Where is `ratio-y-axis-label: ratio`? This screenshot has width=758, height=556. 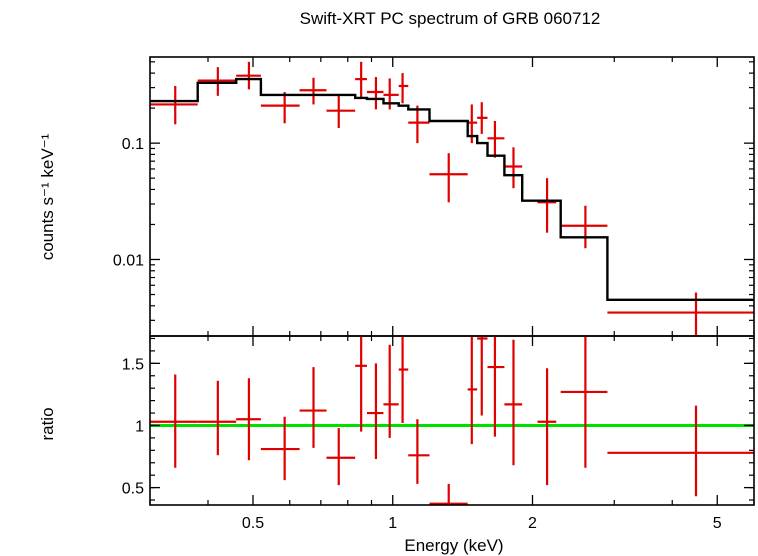
ratio-y-axis-label: ratio is located at coordinates (47, 423).